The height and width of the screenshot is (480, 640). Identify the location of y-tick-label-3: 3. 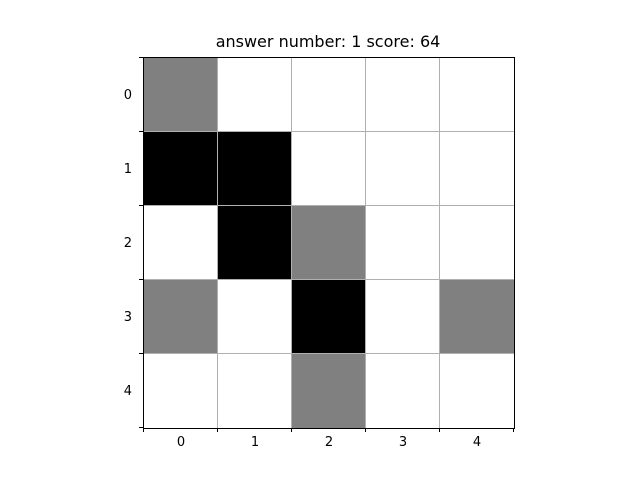
(127, 317).